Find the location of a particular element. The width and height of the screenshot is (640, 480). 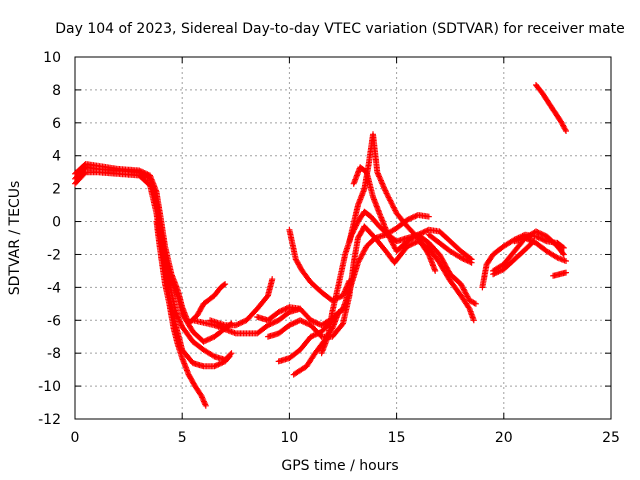

x-tick-label: 10 is located at coordinates (289, 438).